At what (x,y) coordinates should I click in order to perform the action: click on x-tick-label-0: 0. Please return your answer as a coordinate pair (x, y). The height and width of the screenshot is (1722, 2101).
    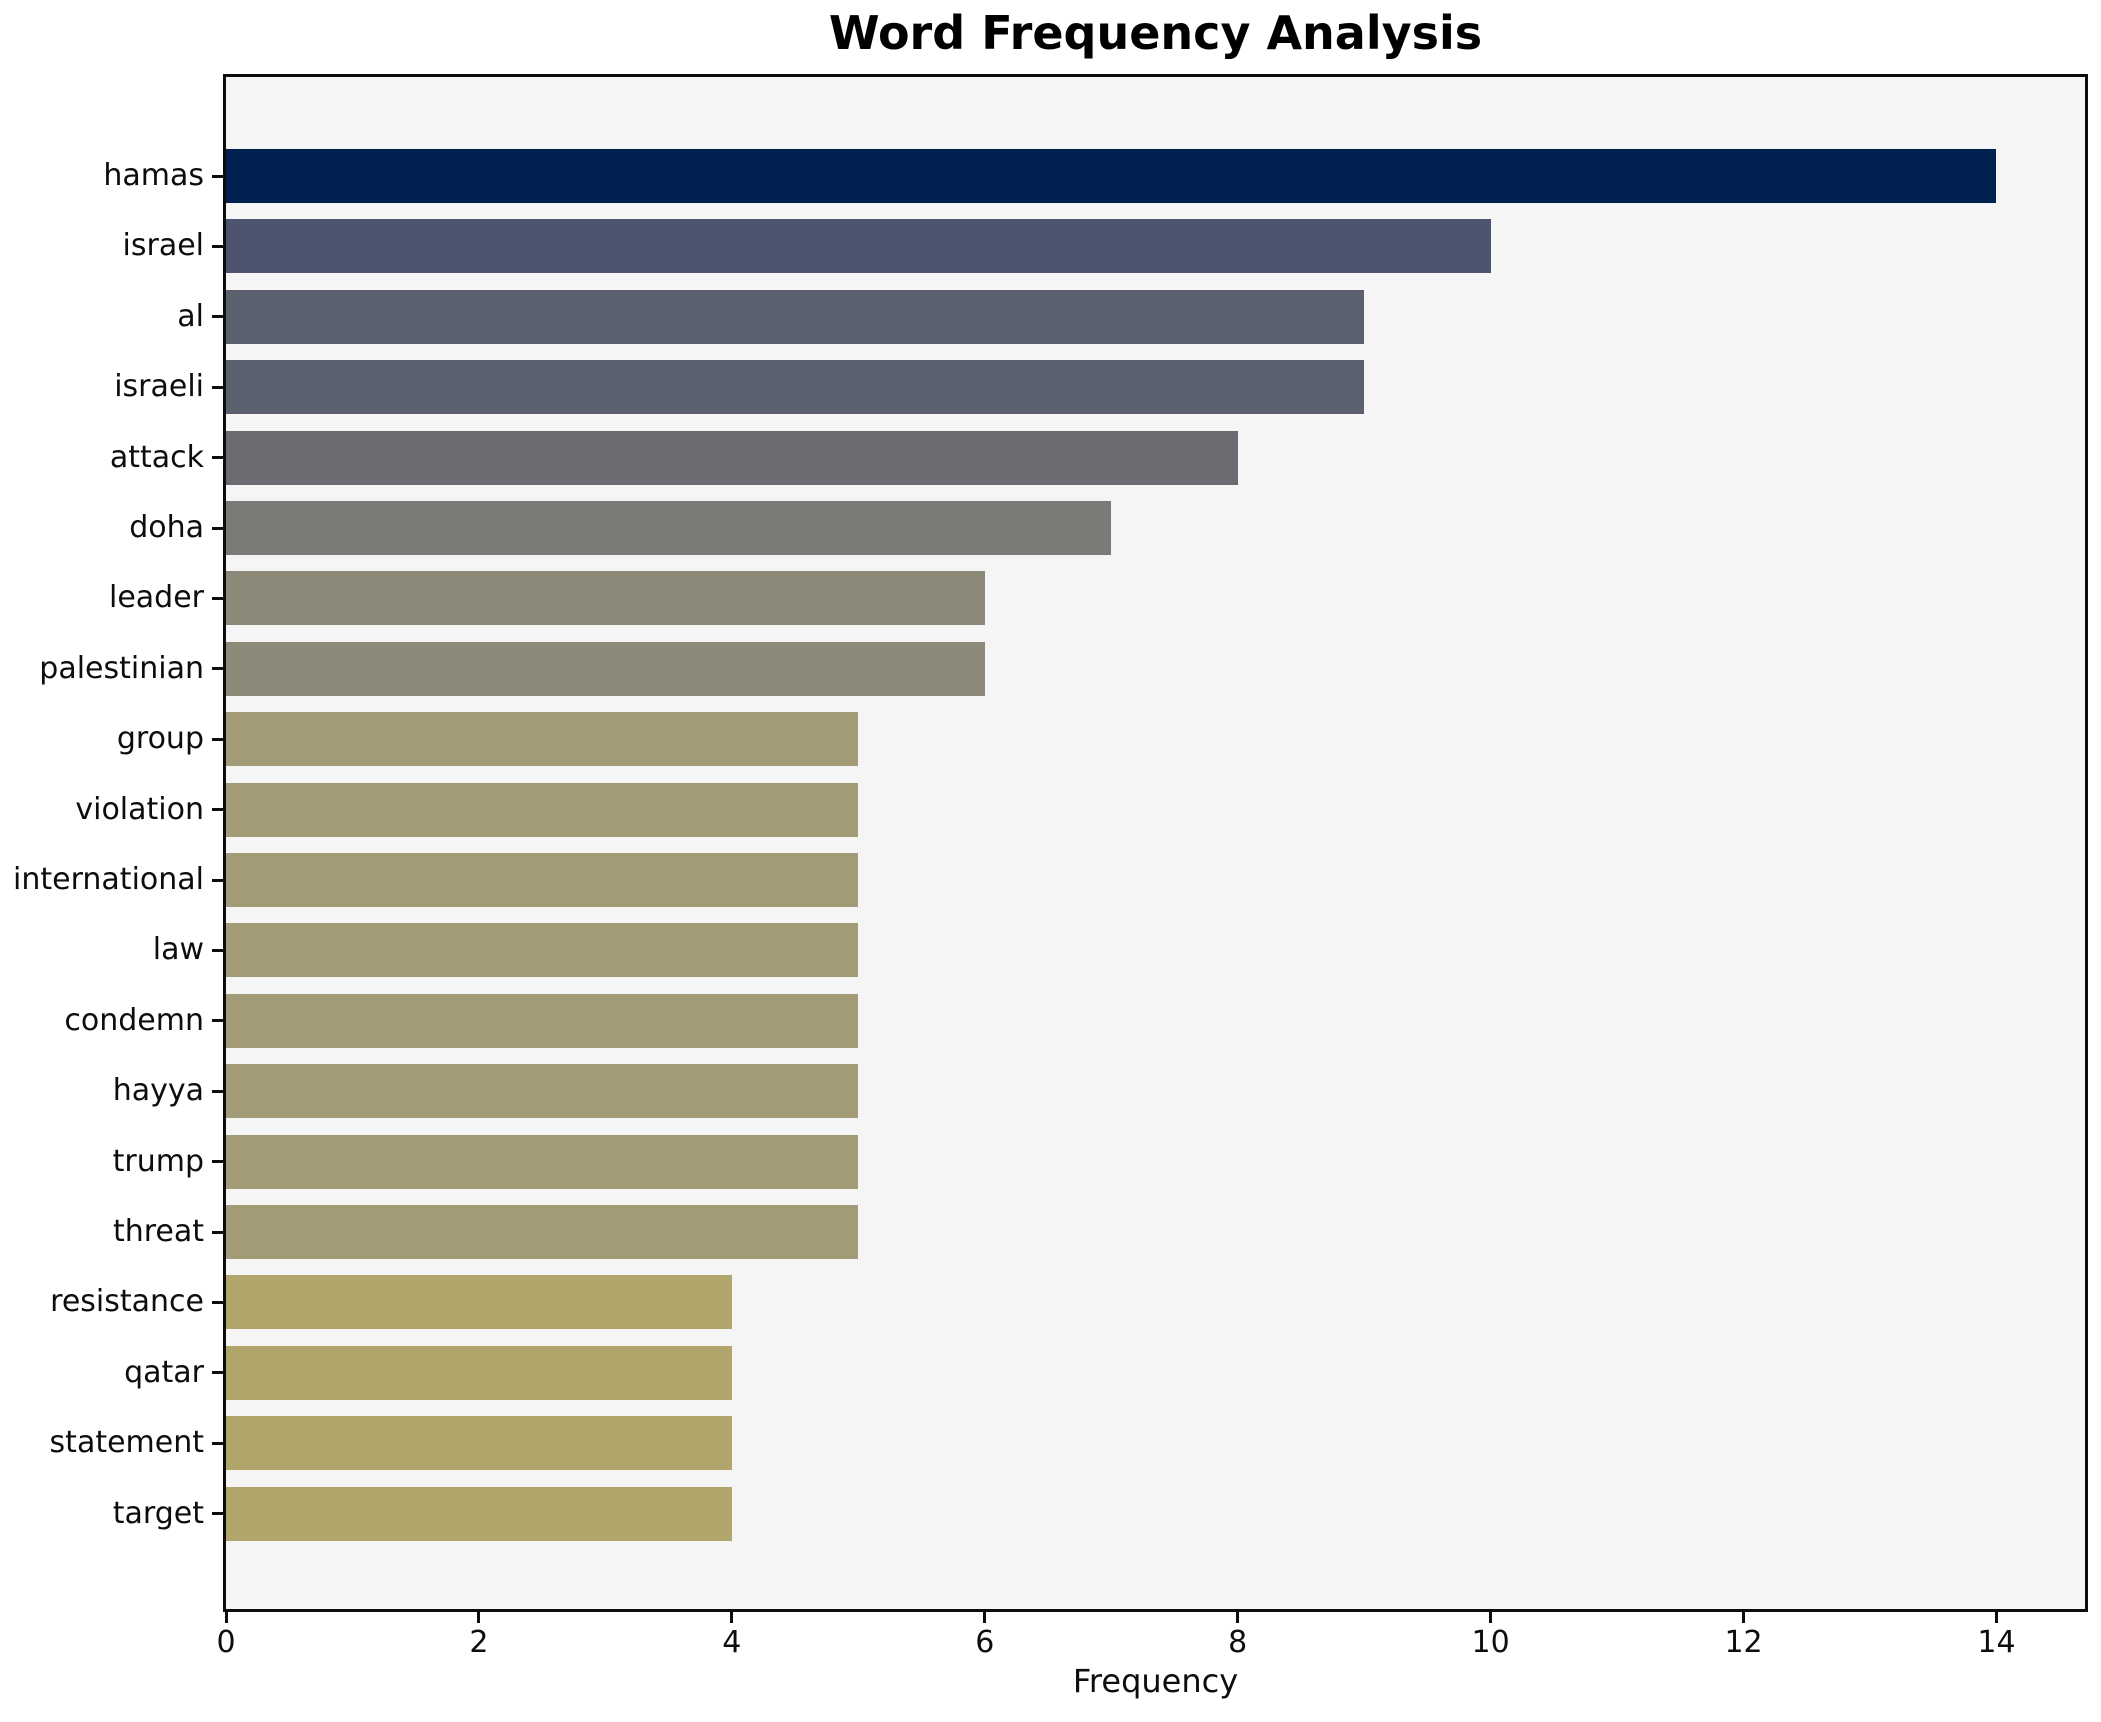
    Looking at the image, I should click on (226, 1642).